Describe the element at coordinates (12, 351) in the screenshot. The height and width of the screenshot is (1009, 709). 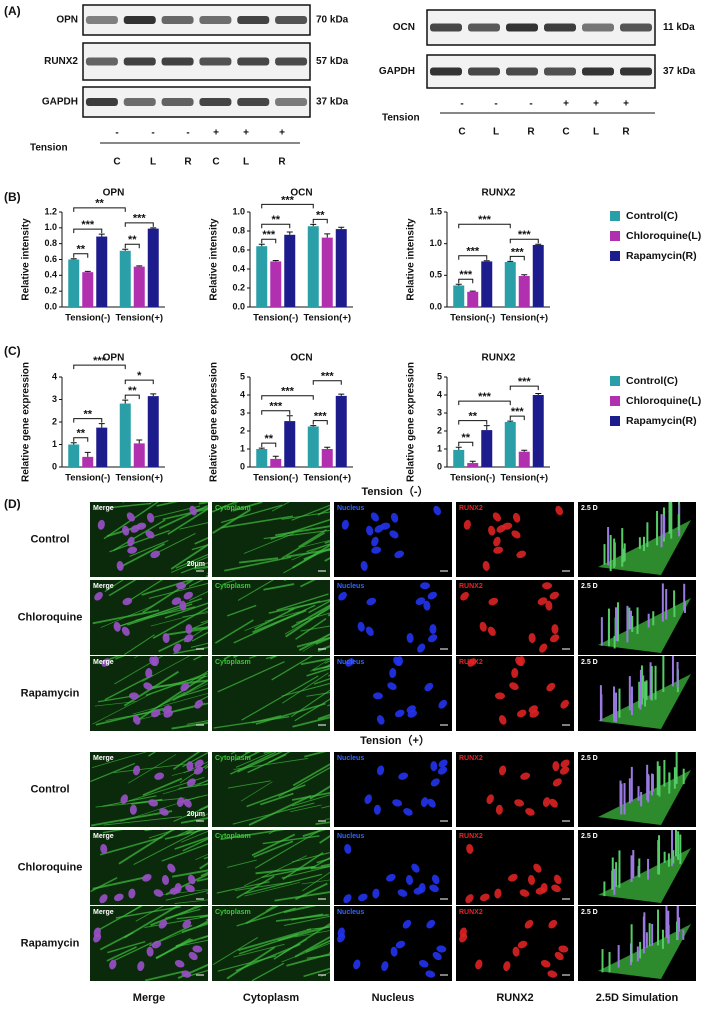
I see `panel-label: (C)` at that location.